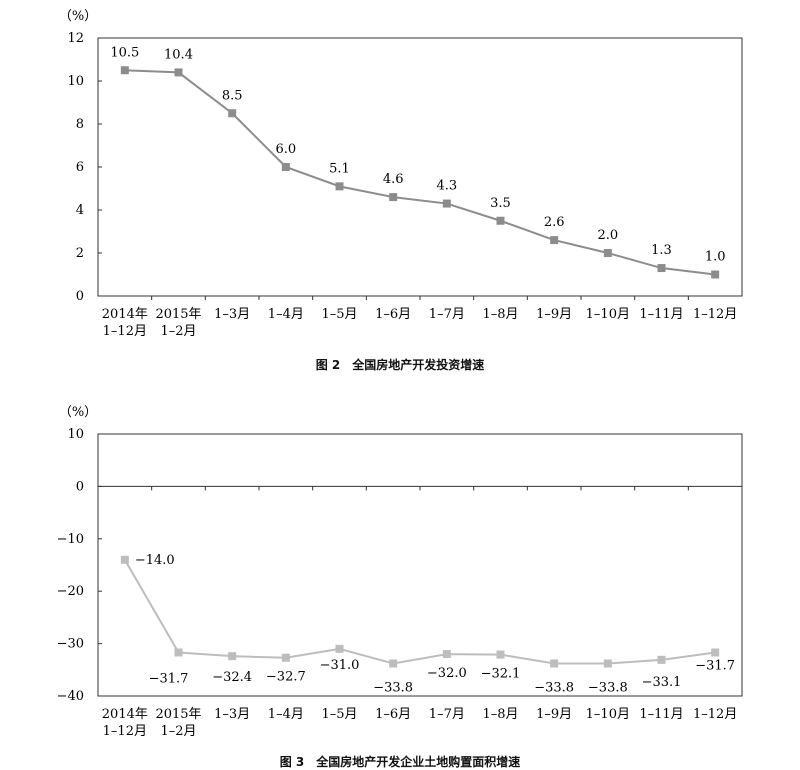  I want to click on chart-1-y-tick-label: 4, so click(80, 210).